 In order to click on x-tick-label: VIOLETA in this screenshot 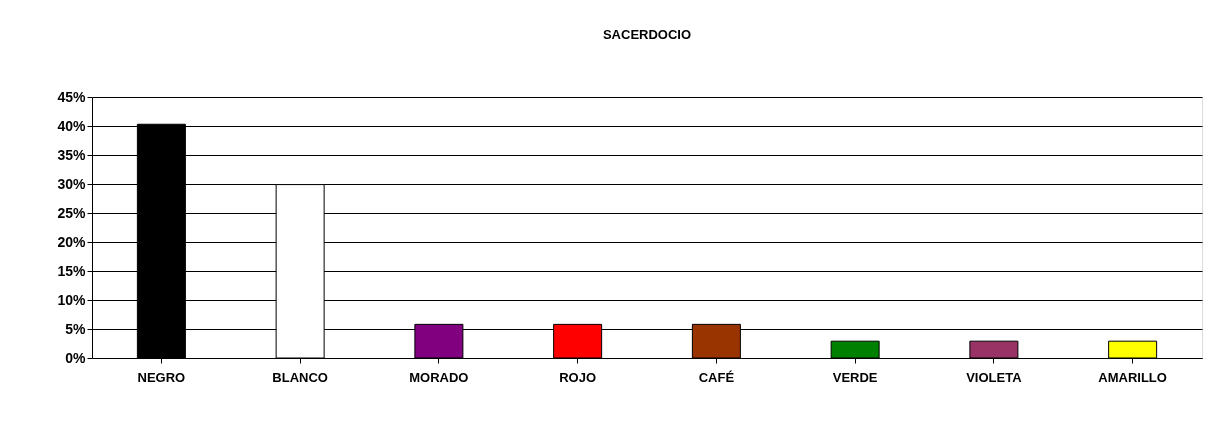, I will do `click(994, 377)`.